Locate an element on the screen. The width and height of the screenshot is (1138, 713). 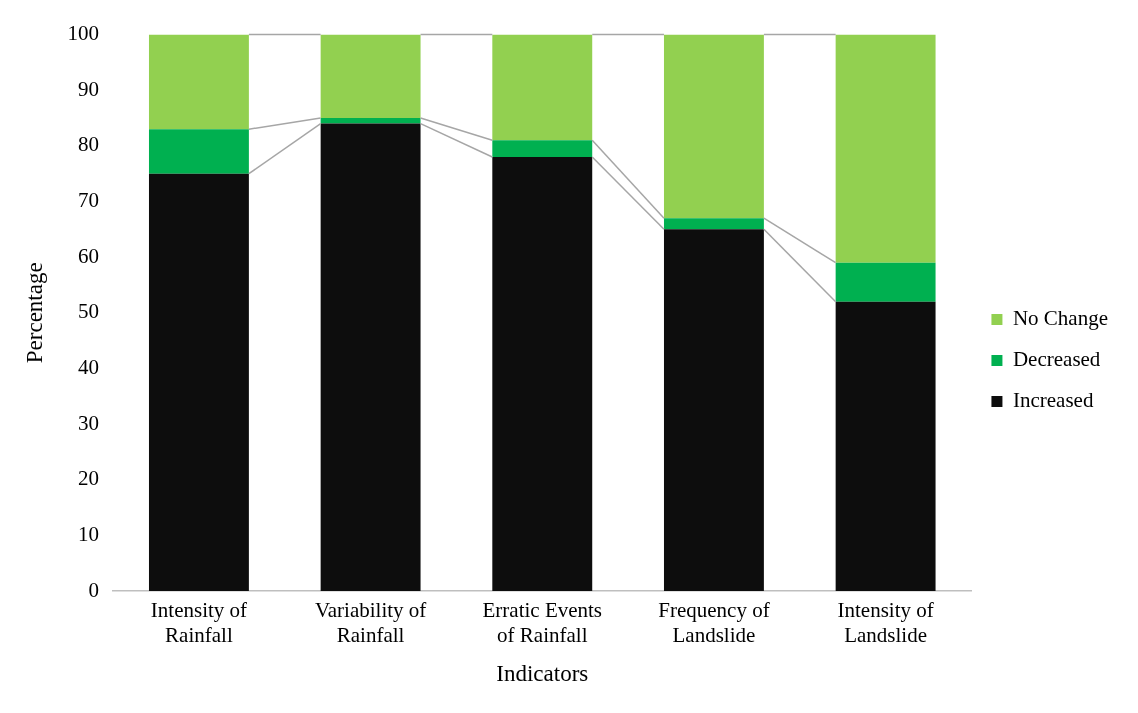
y-tick-label: 0 is located at coordinates (94, 589).